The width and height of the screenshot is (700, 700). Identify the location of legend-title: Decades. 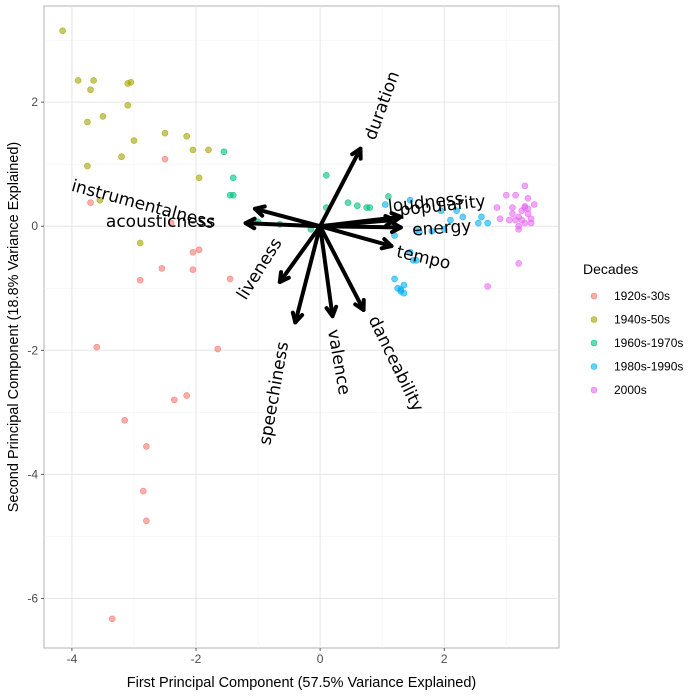
(610, 269).